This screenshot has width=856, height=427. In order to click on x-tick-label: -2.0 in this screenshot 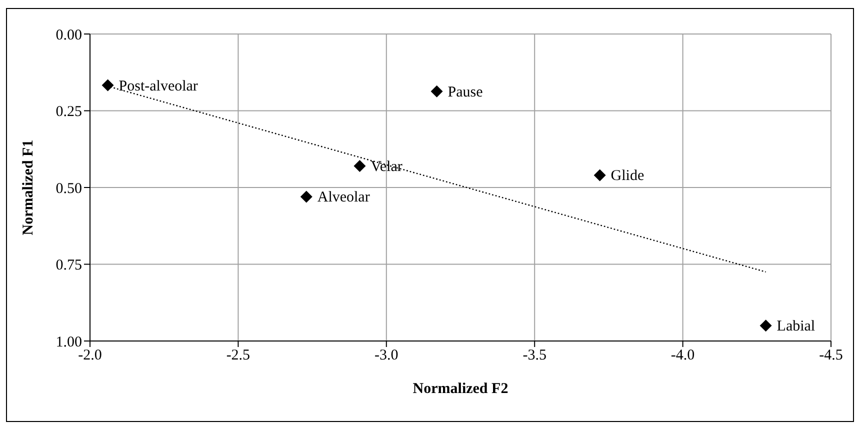, I will do `click(90, 356)`.